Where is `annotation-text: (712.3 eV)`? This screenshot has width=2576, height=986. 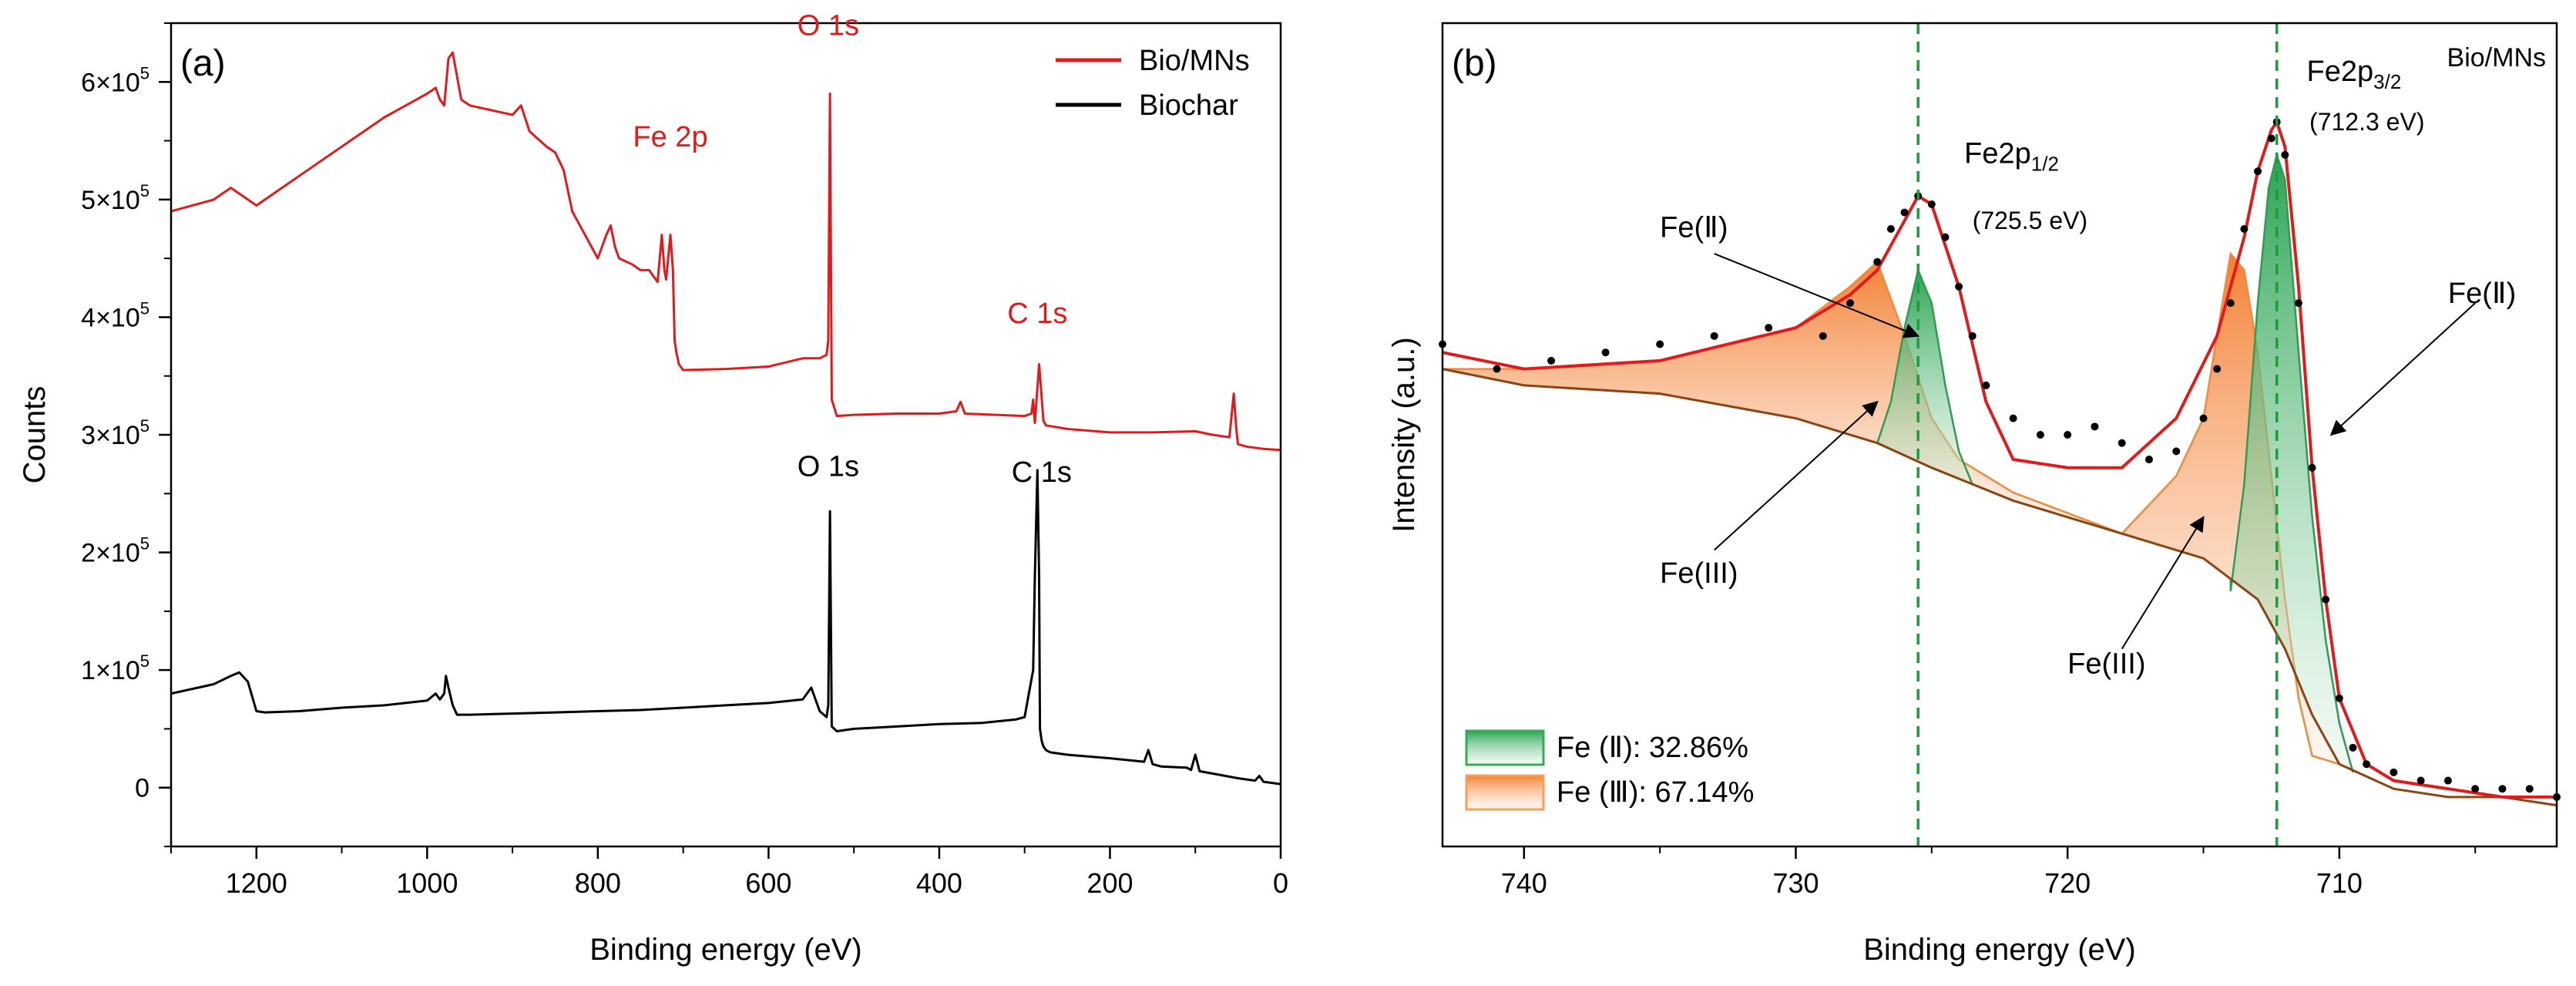
annotation-text: (712.3 eV) is located at coordinates (2366, 122).